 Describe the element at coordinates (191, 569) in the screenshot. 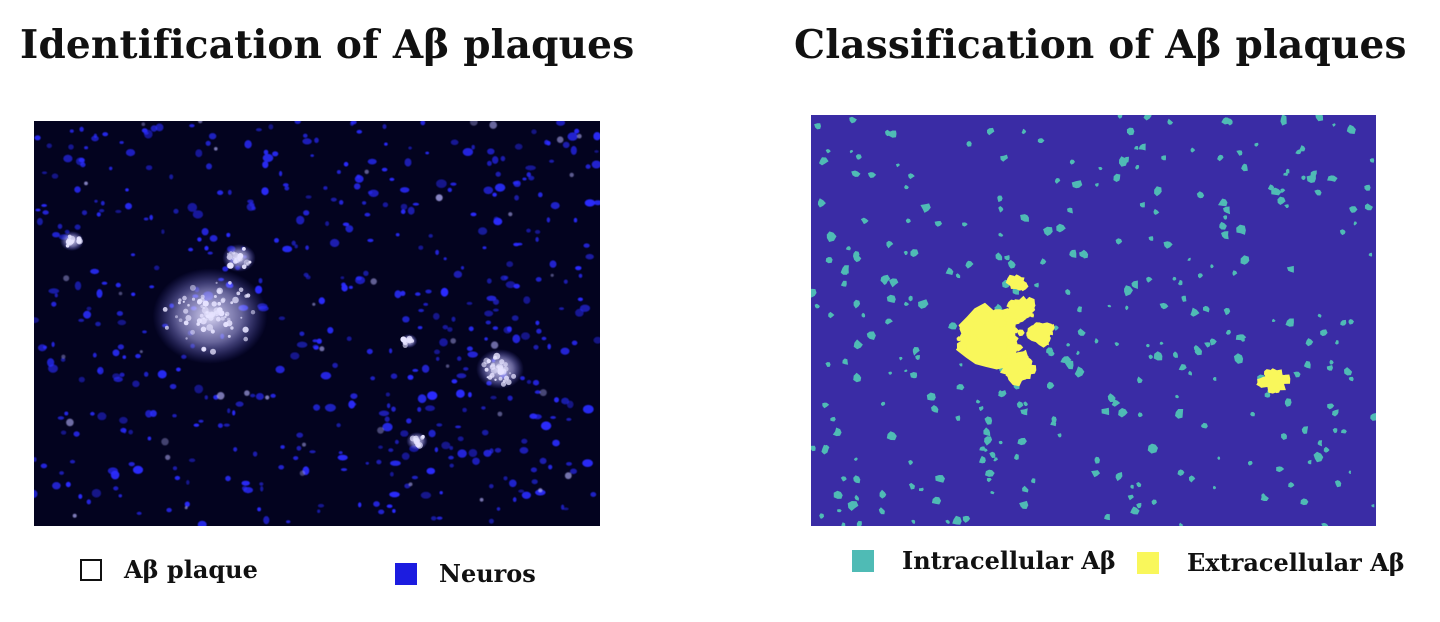

I see `legend-label-ab-plaque: Aβ plaque` at that location.